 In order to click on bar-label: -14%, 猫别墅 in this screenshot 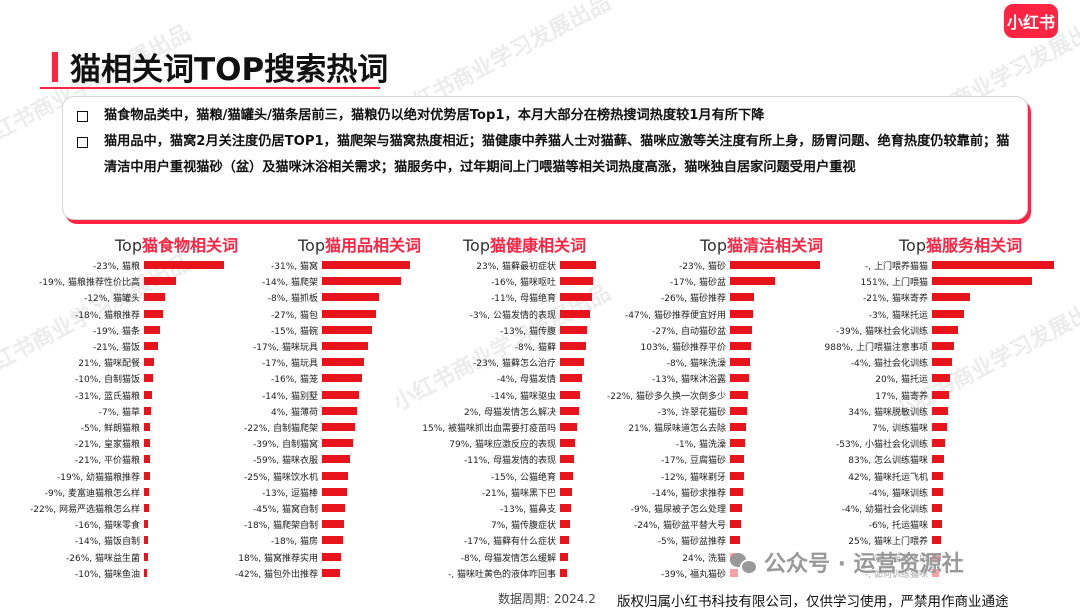, I will do `click(290, 396)`.